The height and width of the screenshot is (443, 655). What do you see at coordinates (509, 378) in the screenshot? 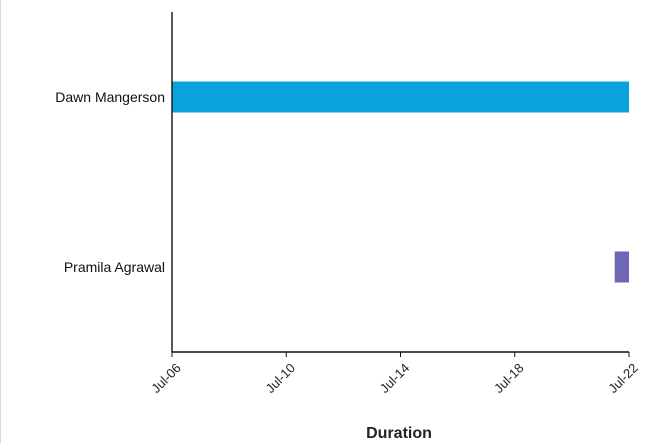
I see `x-tick-label-jul-18: Jul-18` at bounding box center [509, 378].